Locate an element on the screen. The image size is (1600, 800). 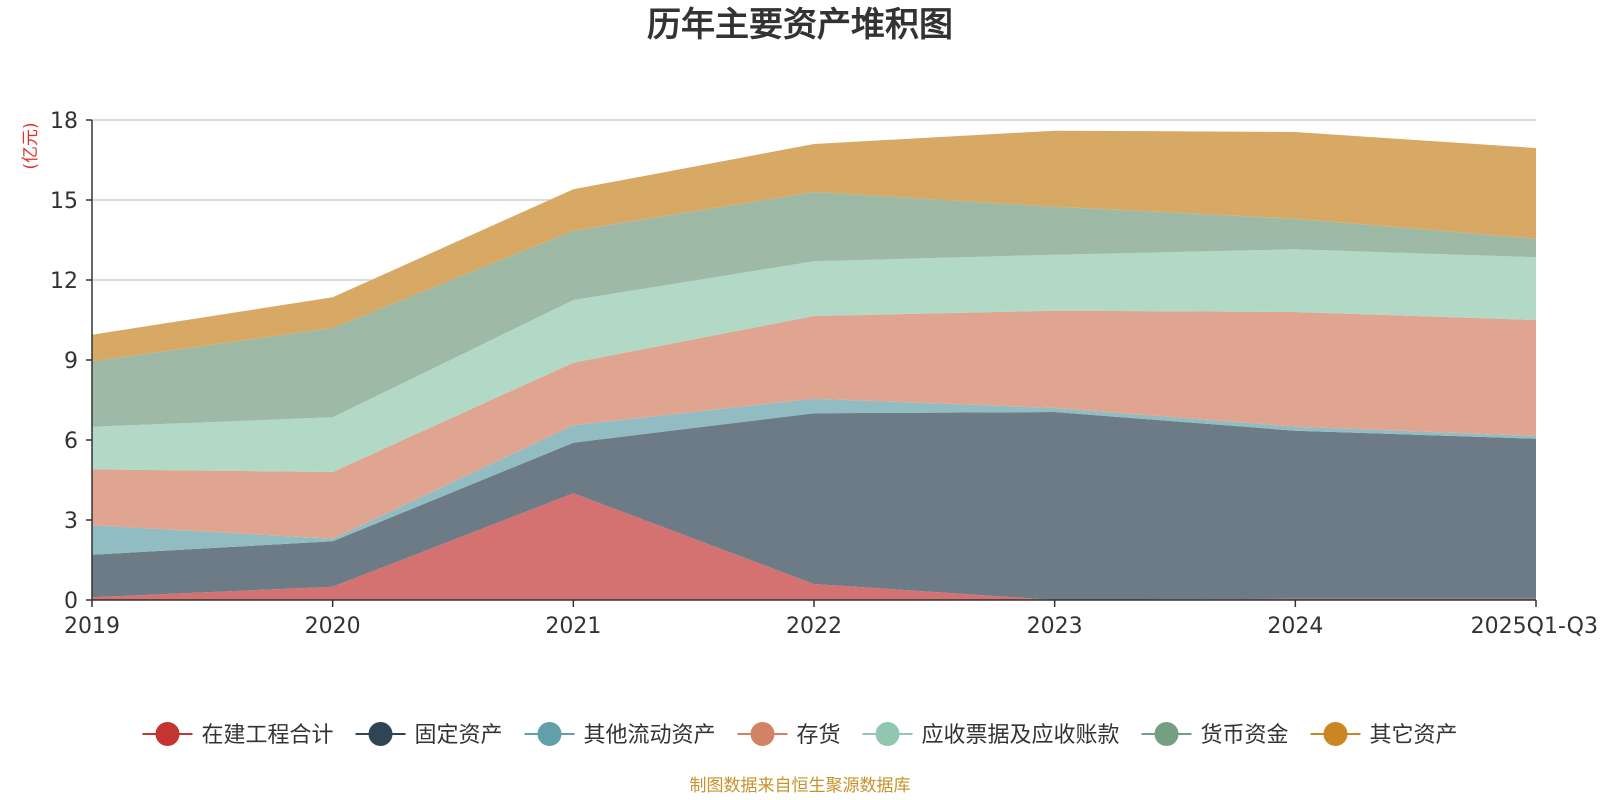
legend-item: 货币资金 is located at coordinates (1215, 735).